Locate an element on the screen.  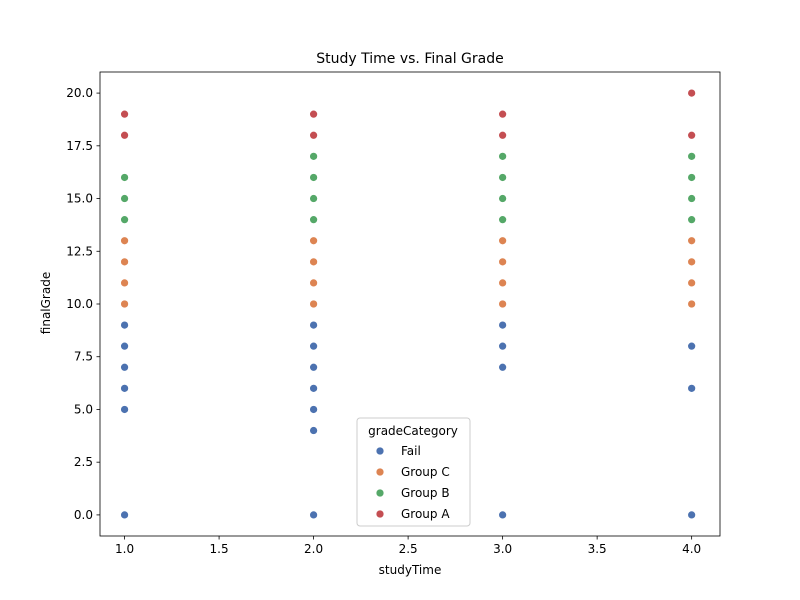
x-tick-label: 2.5 is located at coordinates (408, 549).